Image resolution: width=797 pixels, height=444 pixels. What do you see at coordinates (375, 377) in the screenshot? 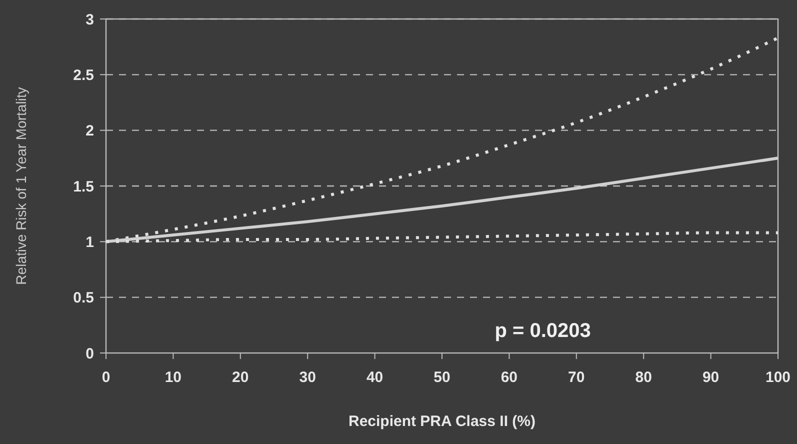
I see `x-tick-label: 40` at bounding box center [375, 377].